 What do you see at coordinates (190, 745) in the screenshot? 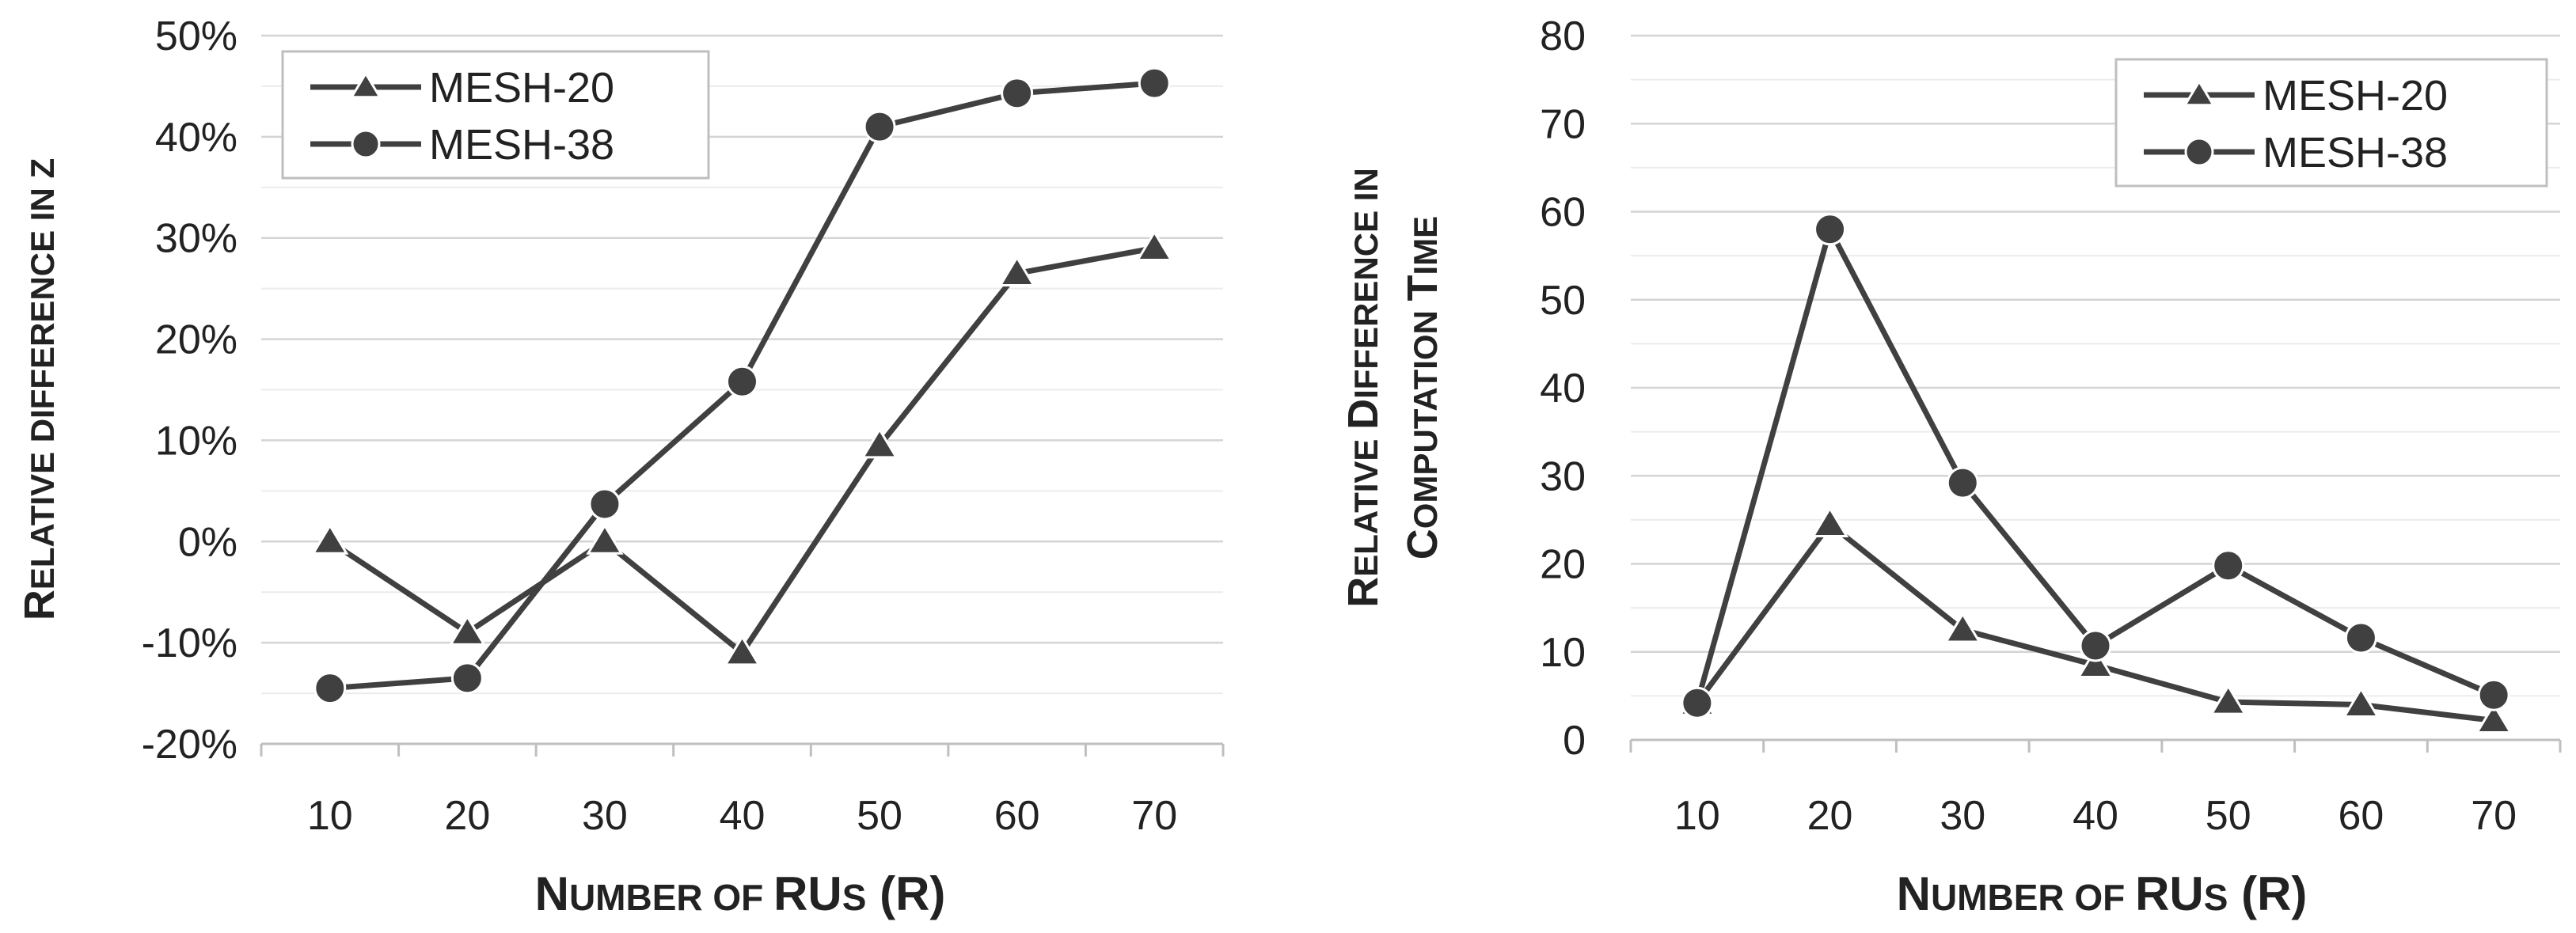
I see `y-tick-label: -20%` at bounding box center [190, 745].